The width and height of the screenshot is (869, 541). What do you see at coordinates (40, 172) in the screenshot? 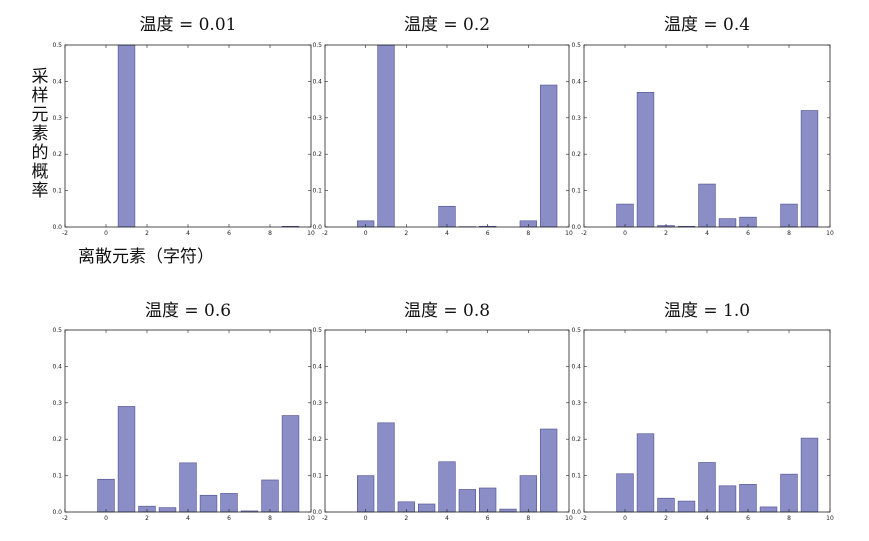
I see `y-axis-label-char: 概` at bounding box center [40, 172].